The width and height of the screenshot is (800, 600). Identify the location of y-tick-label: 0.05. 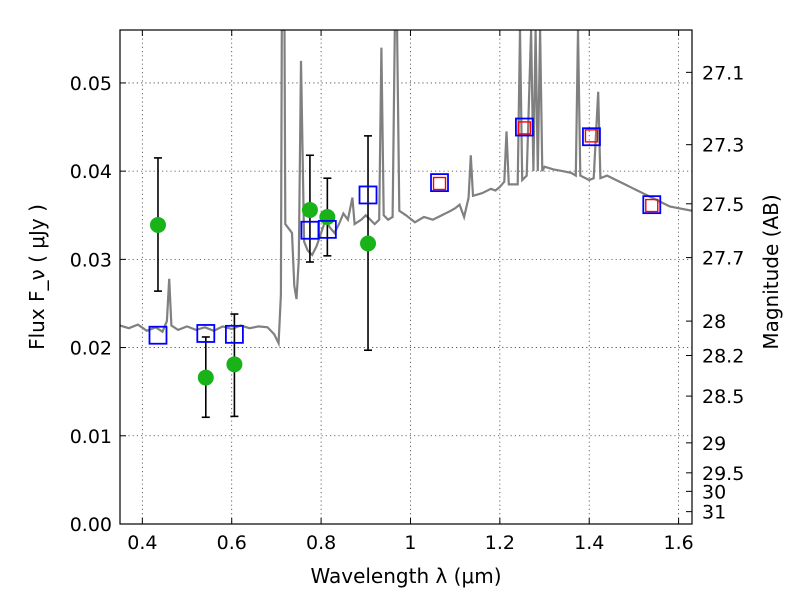
(91, 84).